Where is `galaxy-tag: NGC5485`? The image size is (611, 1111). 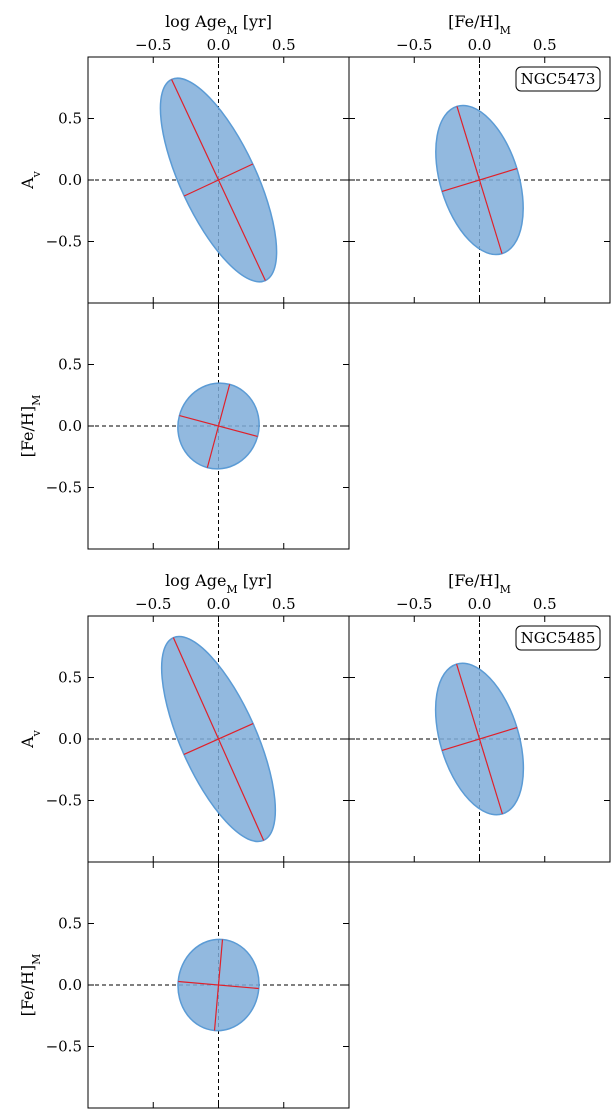 galaxy-tag: NGC5485 is located at coordinates (558, 638).